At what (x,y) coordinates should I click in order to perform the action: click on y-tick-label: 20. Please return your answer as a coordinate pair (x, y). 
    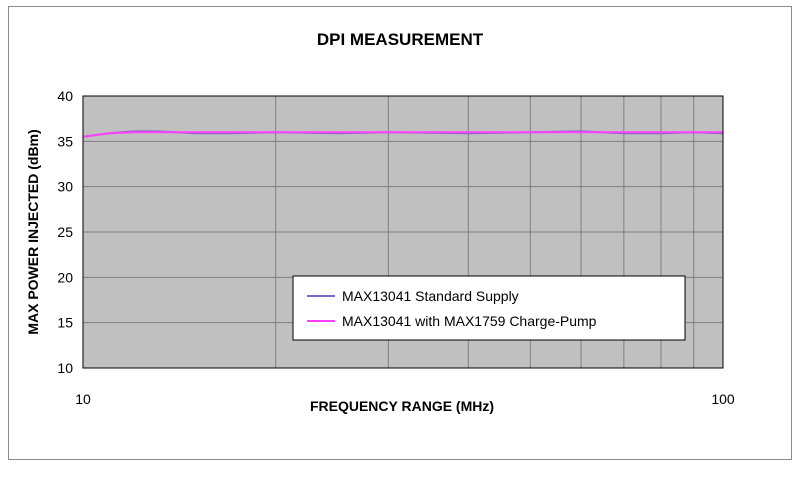
    Looking at the image, I should click on (65, 277).